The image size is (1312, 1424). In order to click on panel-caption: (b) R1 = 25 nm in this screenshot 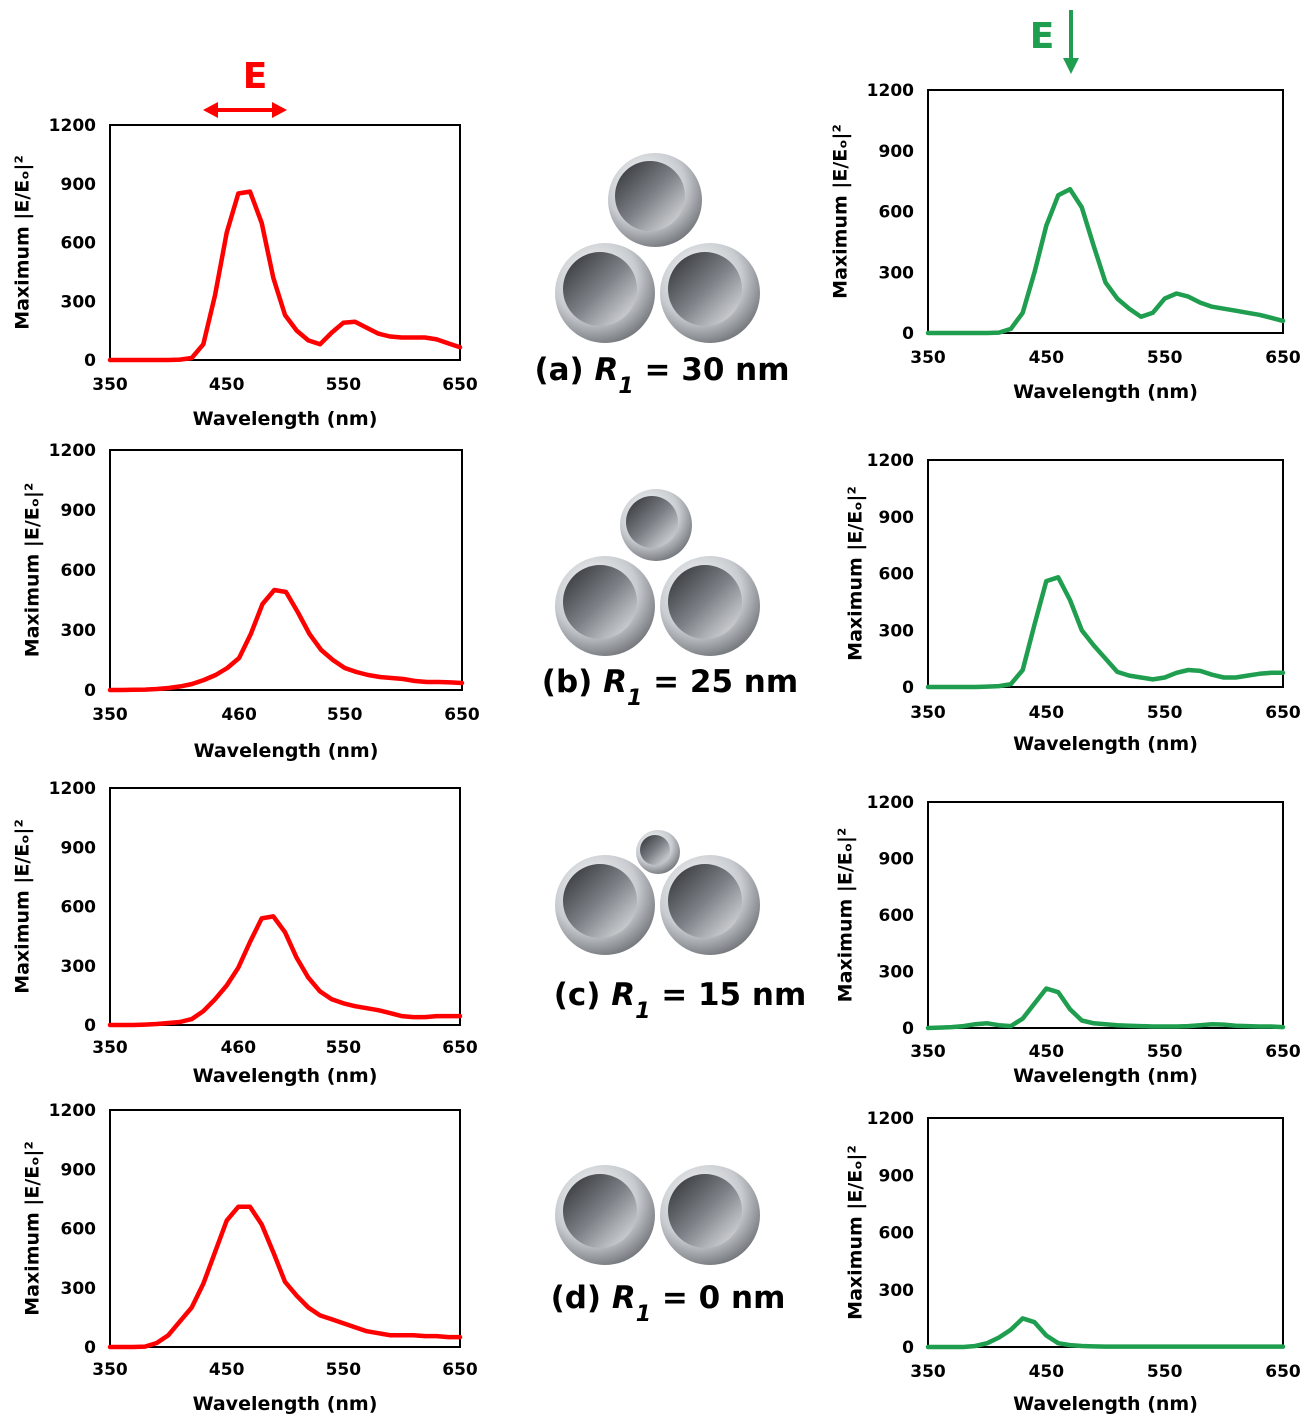, I will do `click(670, 687)`.